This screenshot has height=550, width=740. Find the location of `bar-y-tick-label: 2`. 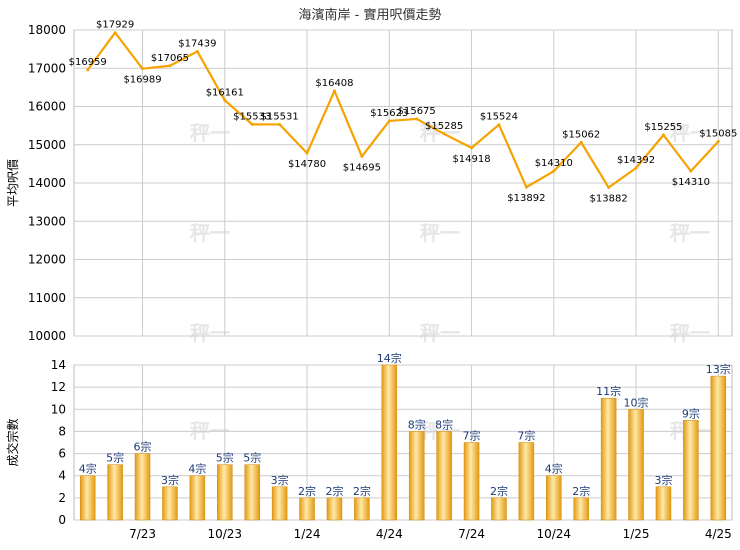

bar-y-tick-label: 2 is located at coordinates (62, 498).